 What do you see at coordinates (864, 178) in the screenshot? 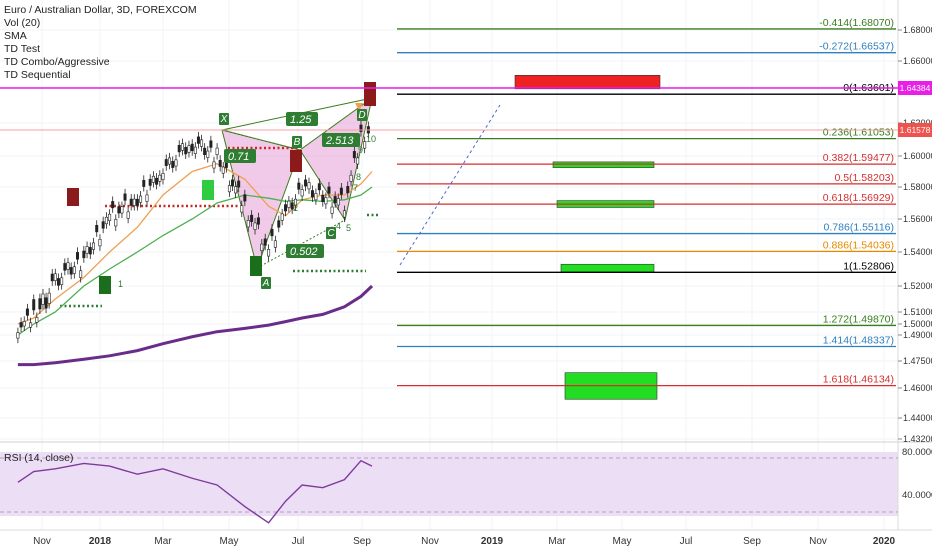
I see `fib-label: 0.5(1.58203)` at bounding box center [864, 178].